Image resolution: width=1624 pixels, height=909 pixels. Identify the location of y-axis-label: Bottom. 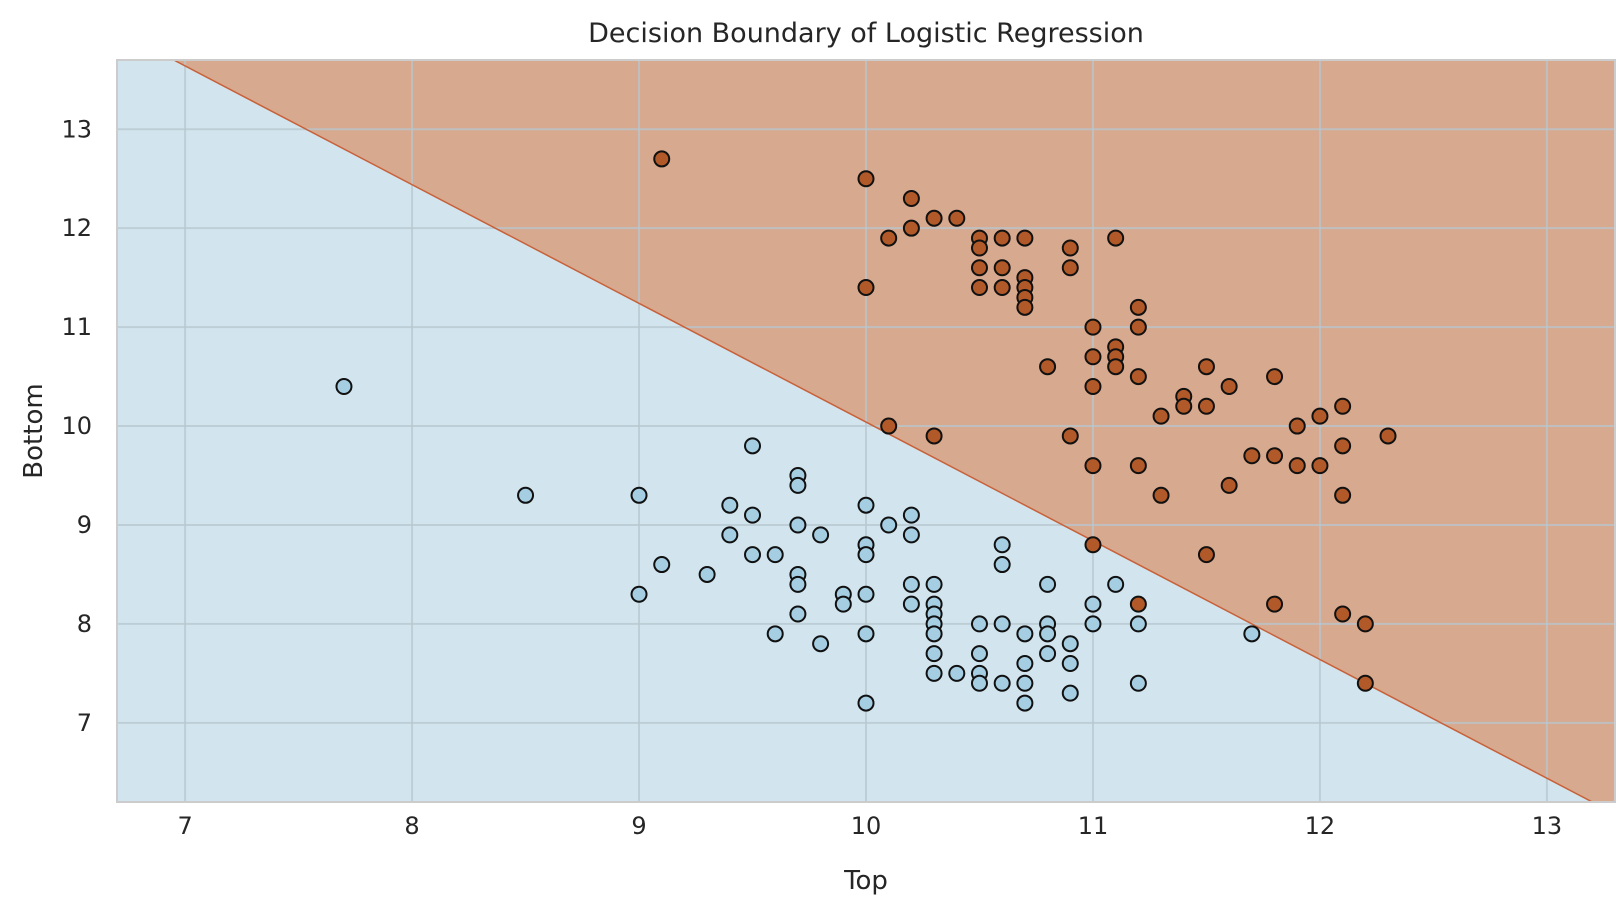
(34, 430).